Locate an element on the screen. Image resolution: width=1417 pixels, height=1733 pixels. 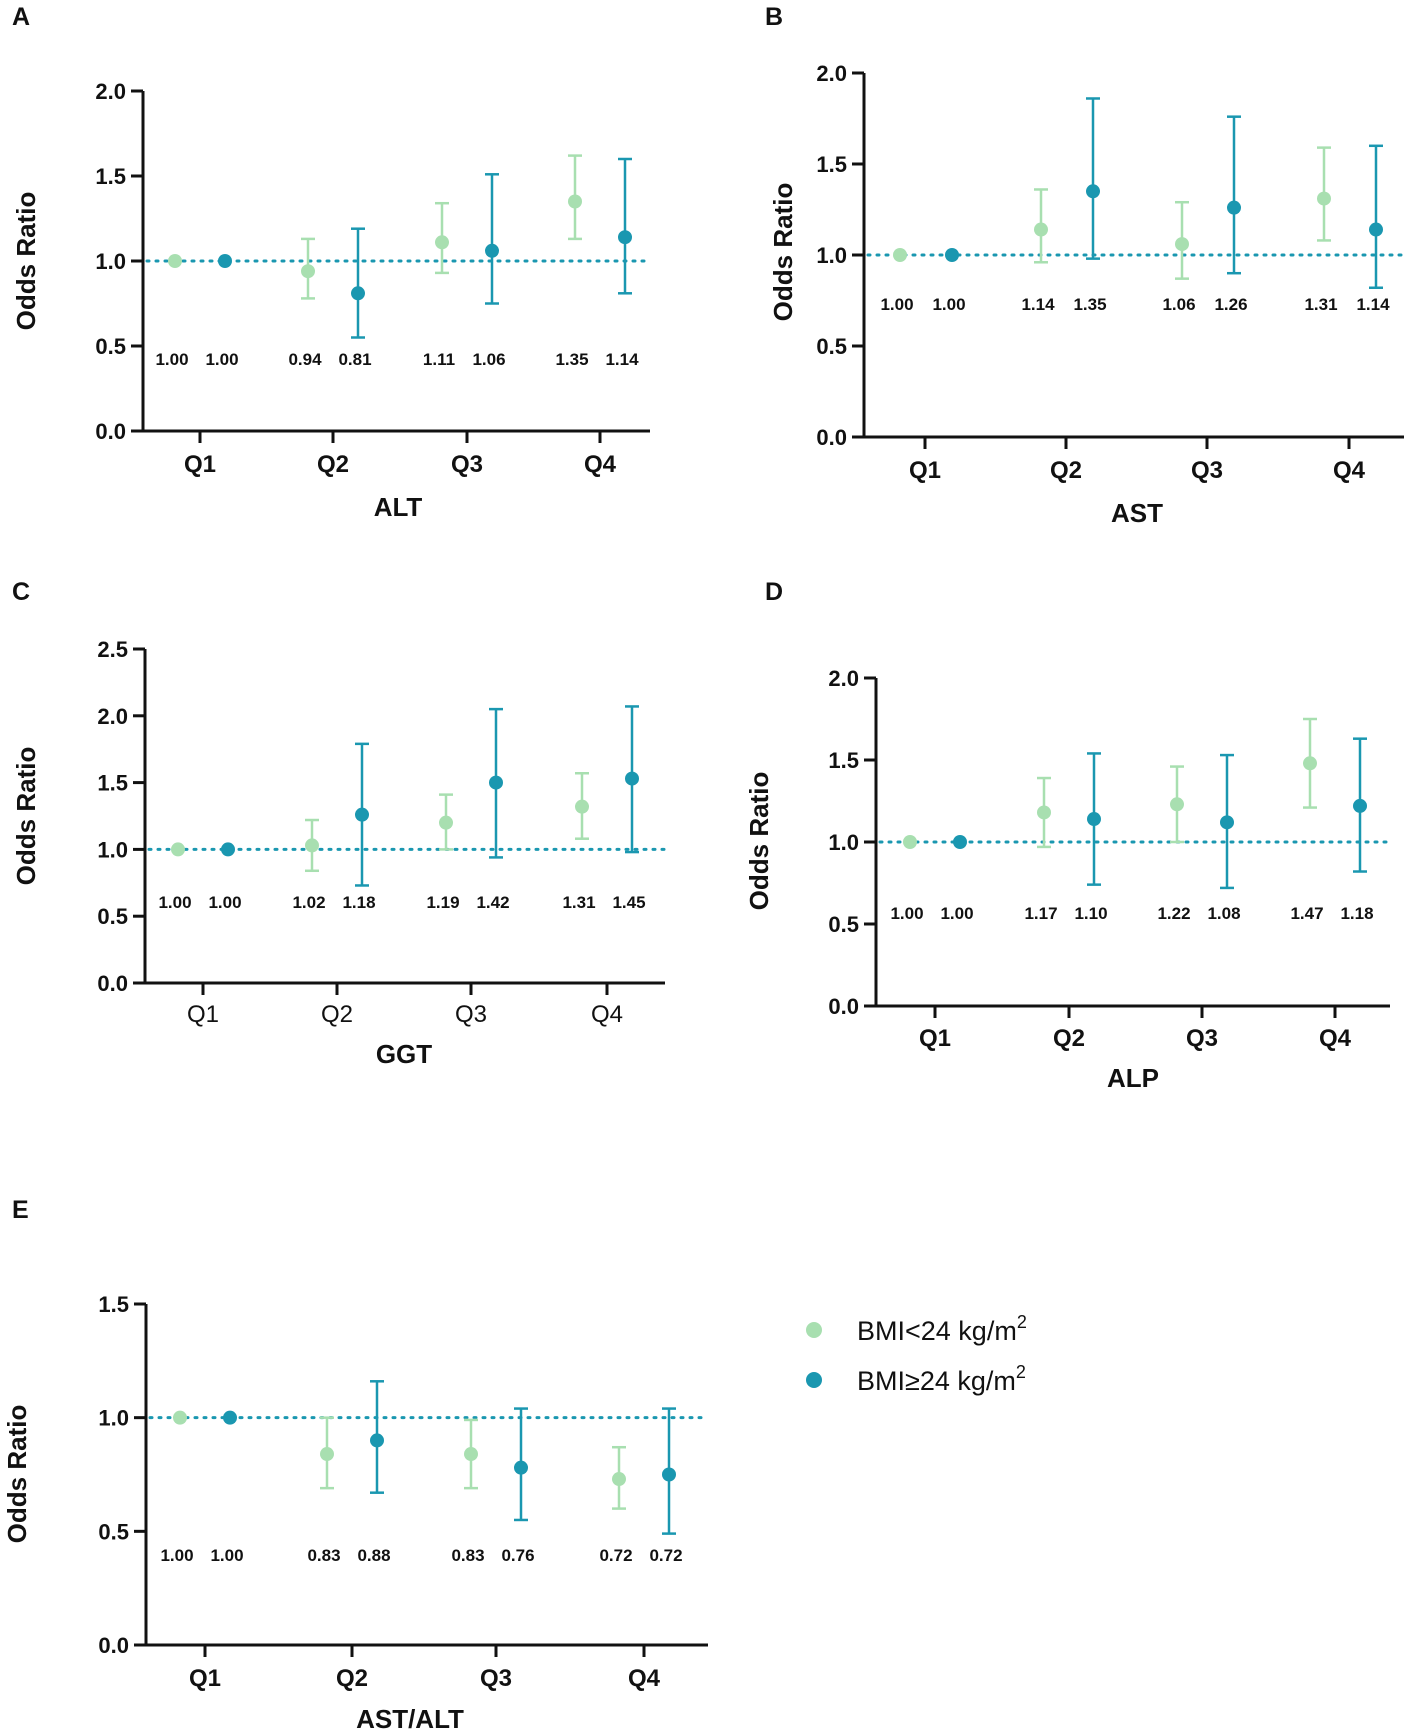
y-tick-label-c: 2.0 is located at coordinates (112, 716).